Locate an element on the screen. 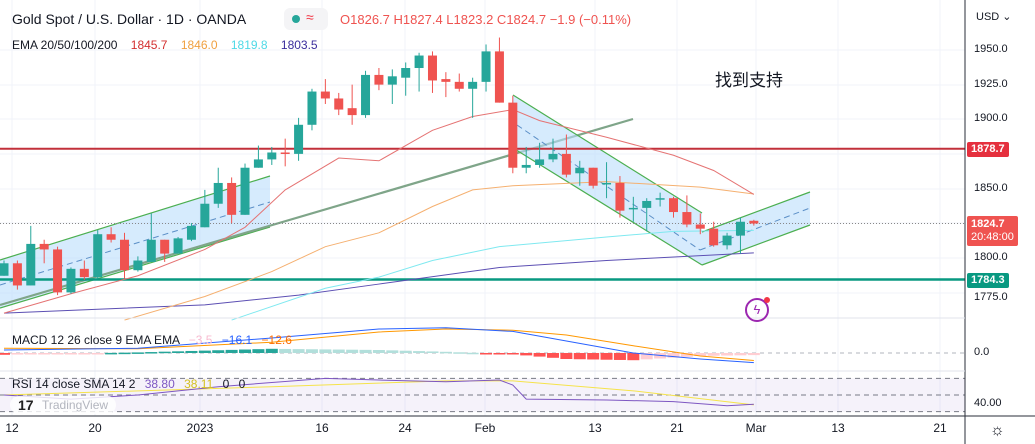 The image size is (1035, 444). time-tick: Mar is located at coordinates (756, 428).